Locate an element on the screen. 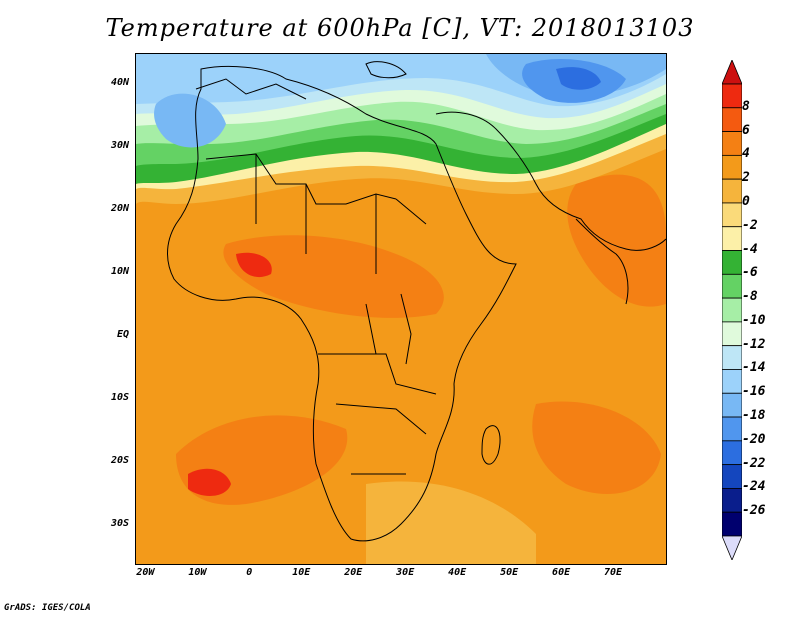  latitude-tick-label: 30N is located at coordinates (119, 146).